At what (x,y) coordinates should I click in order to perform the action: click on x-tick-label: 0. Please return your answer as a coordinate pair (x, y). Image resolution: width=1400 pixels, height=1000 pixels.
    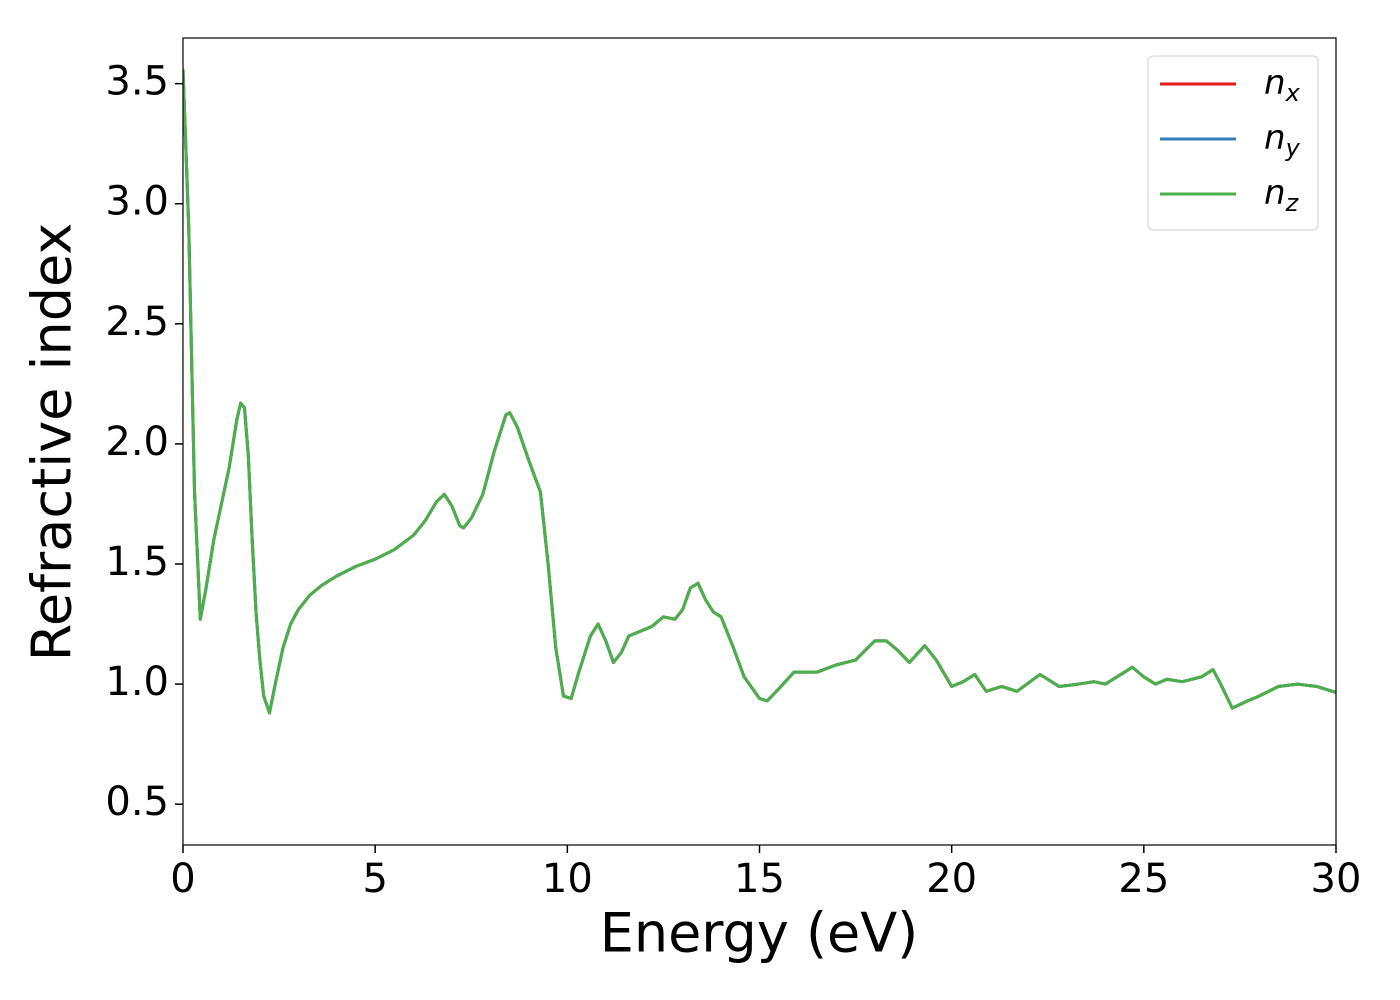
    Looking at the image, I should click on (182, 879).